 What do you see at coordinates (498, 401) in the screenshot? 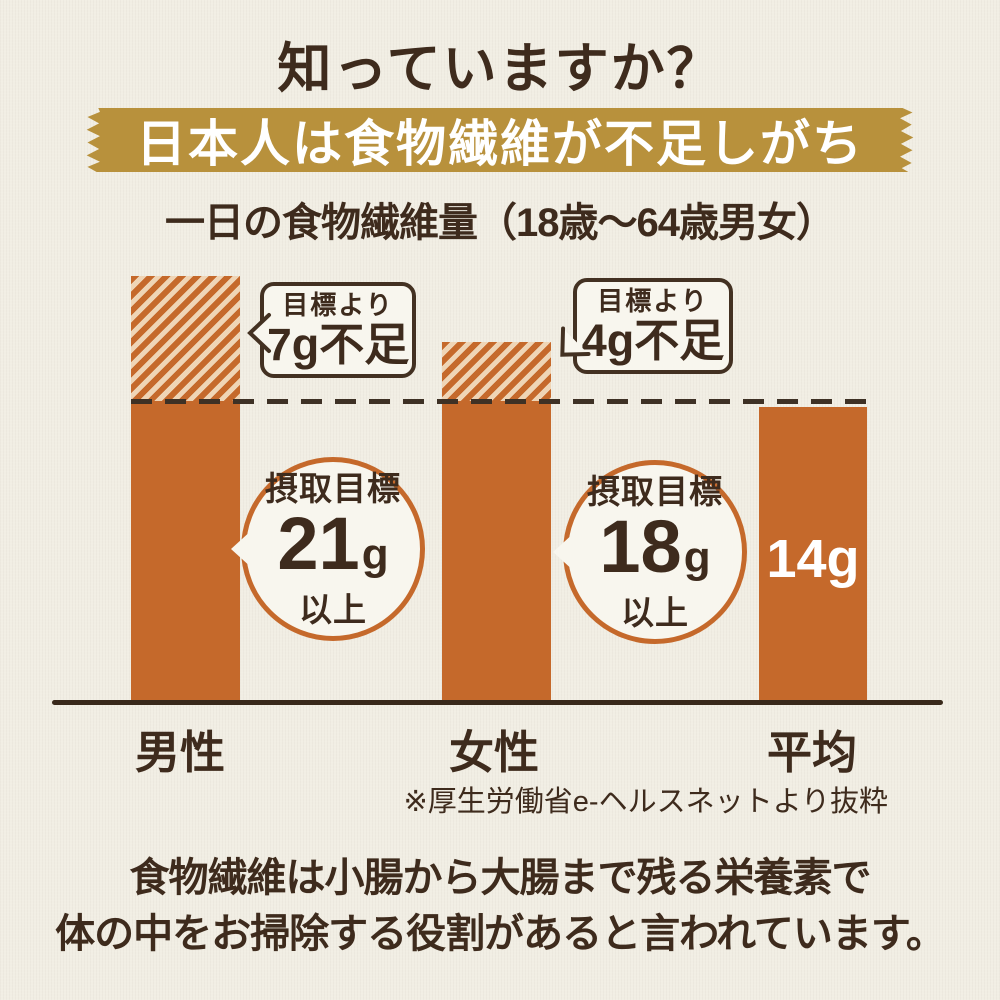
I see `intake-level-dashed-line` at bounding box center [498, 401].